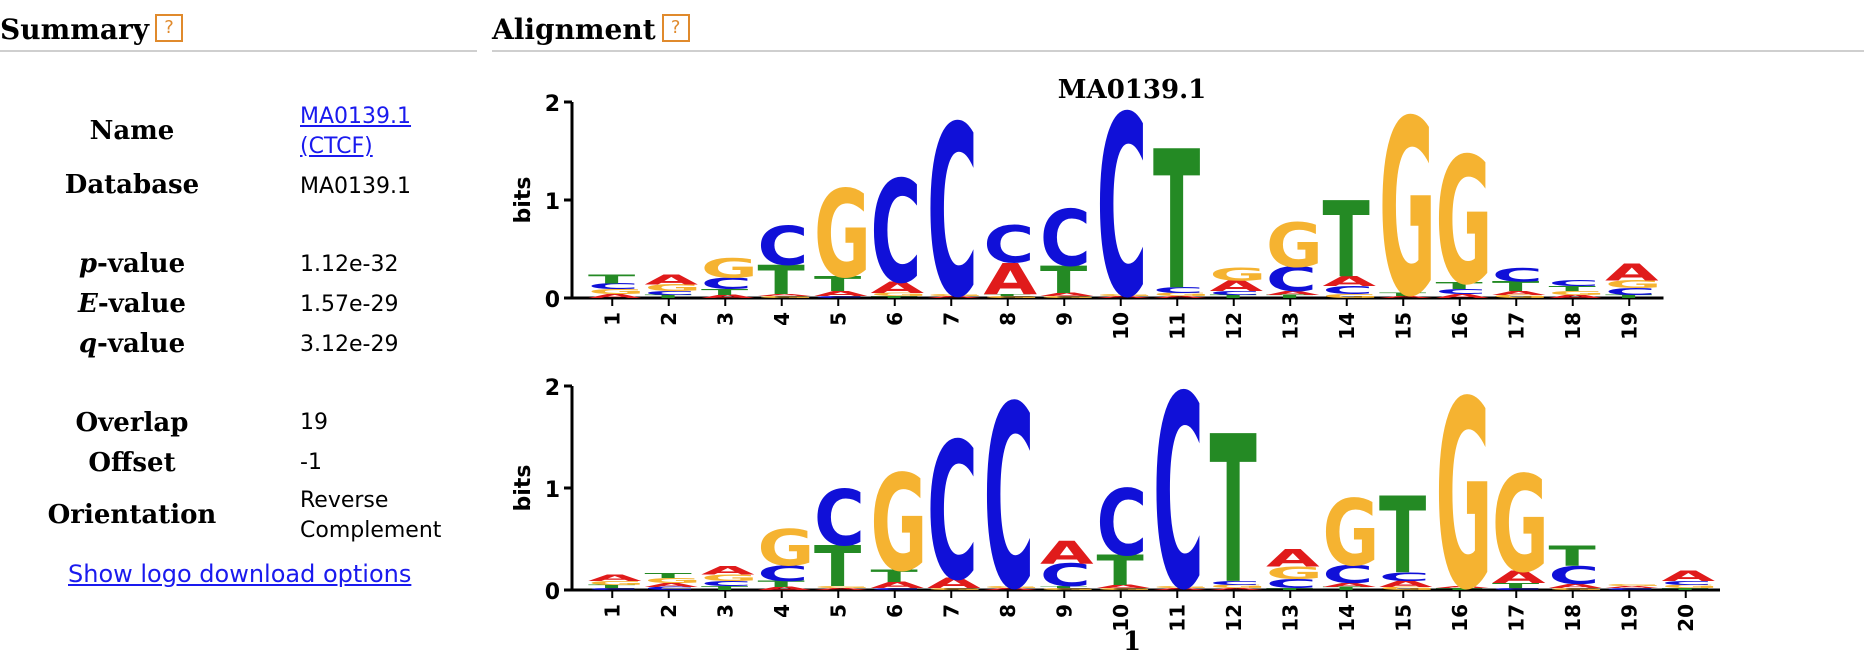 The image size is (1864, 666). I want to click on offset-value: -1, so click(311, 462).